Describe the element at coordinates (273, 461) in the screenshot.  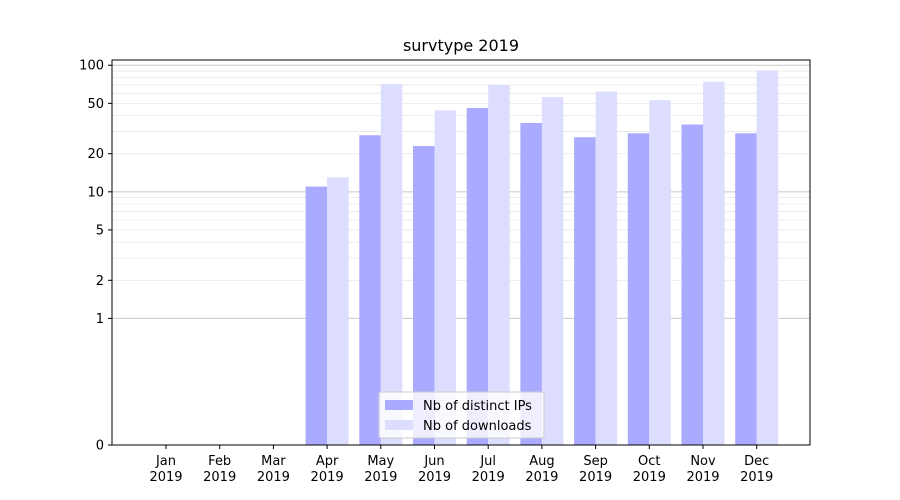
I see `x-tick-label: Mar` at that location.